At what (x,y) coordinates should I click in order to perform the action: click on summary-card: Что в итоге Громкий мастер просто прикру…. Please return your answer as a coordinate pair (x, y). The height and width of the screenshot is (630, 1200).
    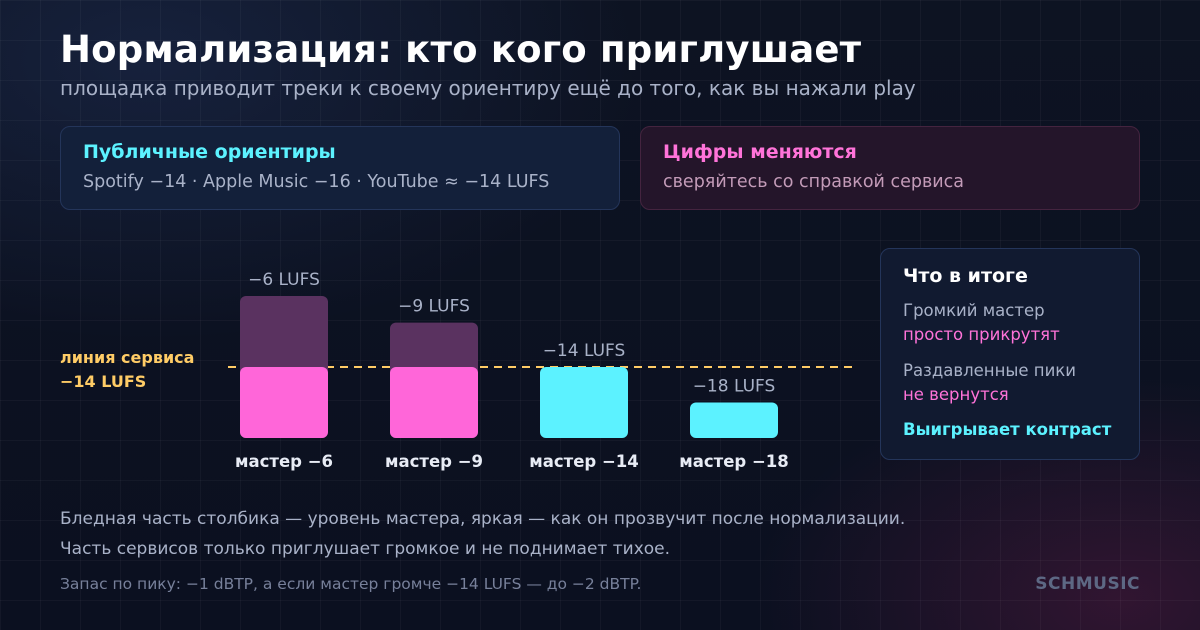
    Looking at the image, I should click on (1010, 354).